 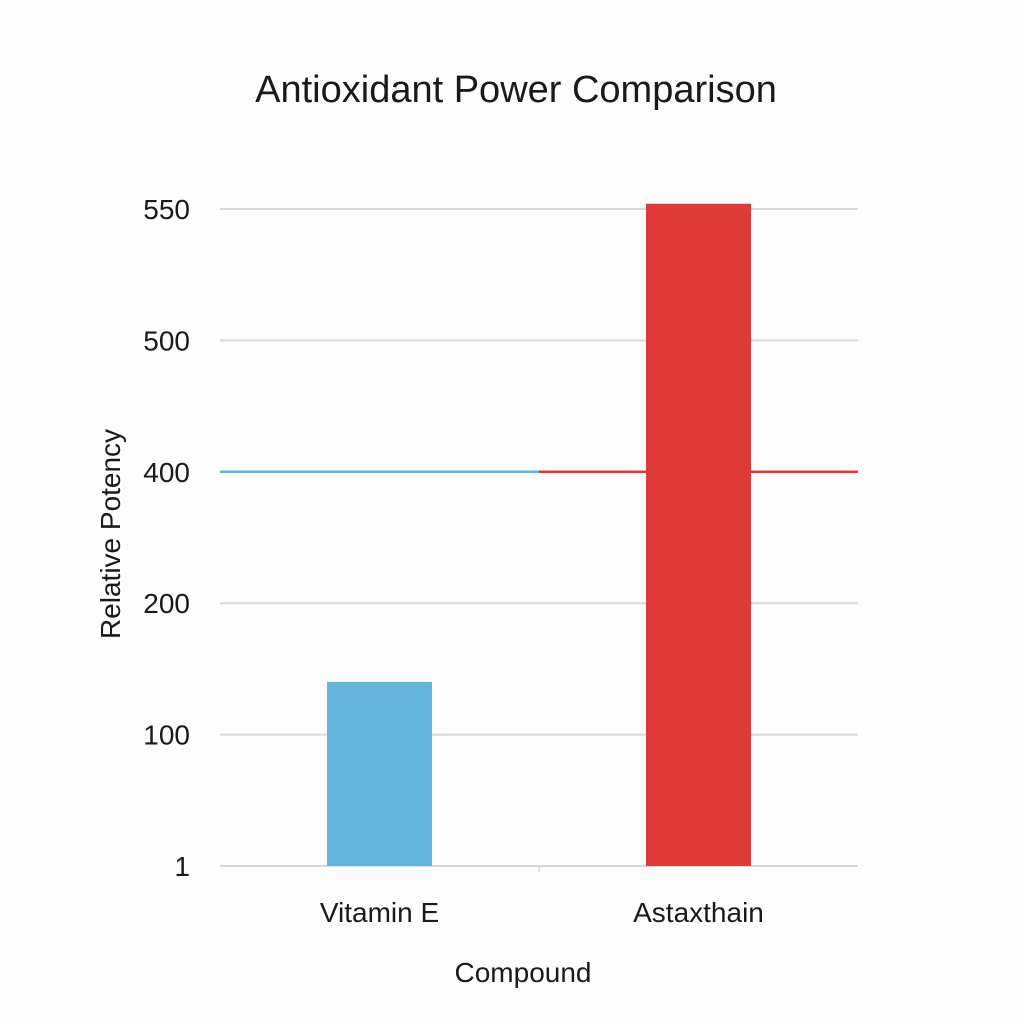 I want to click on y-axis-label: Relative Potency, so click(x=110, y=534).